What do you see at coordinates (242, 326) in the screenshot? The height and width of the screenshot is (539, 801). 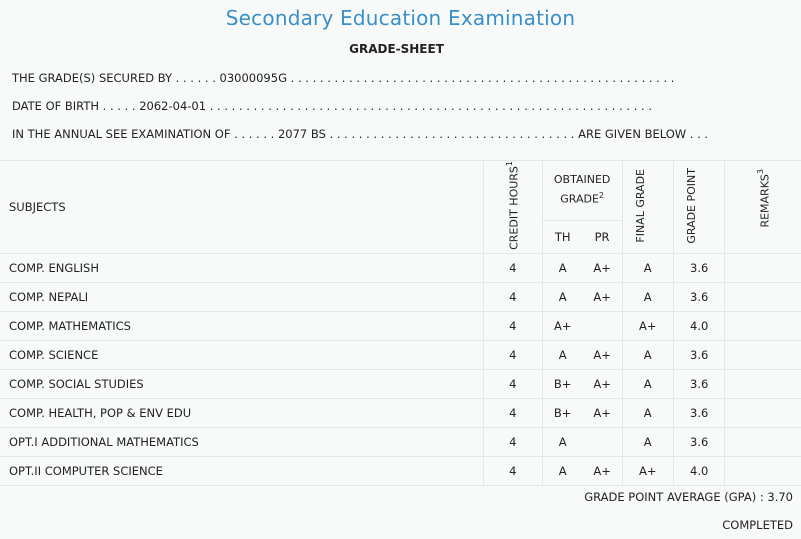 I see `subject-cell: COMP. MATHEMATICS` at bounding box center [242, 326].